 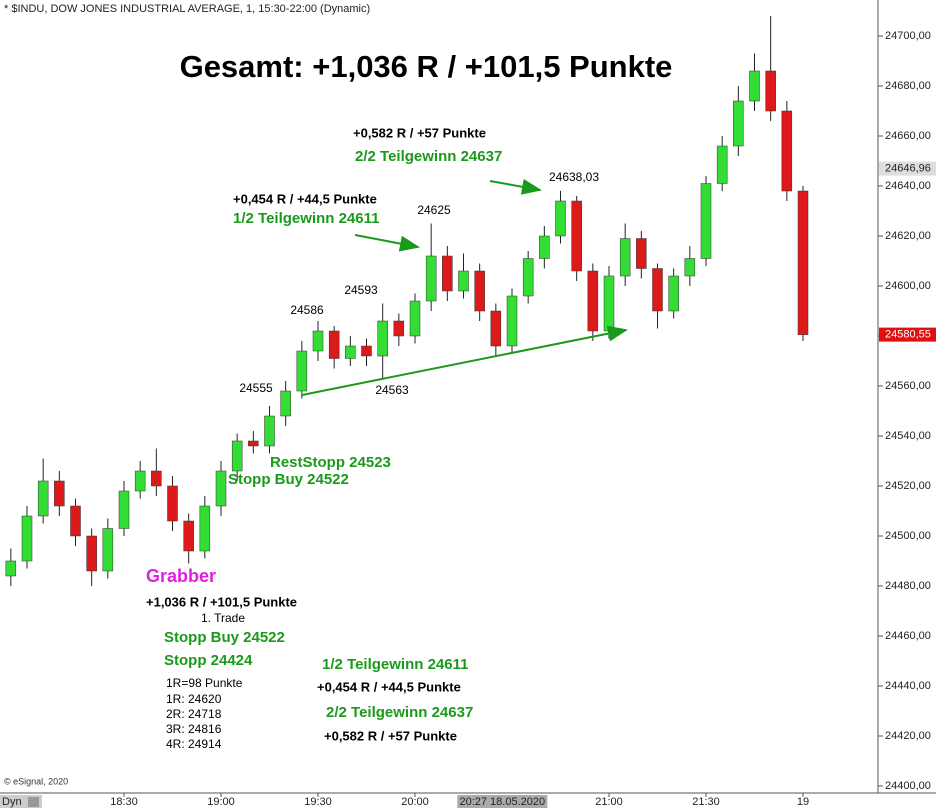 What do you see at coordinates (194, 714) in the screenshot?
I see `annotation: 2R: 24718` at bounding box center [194, 714].